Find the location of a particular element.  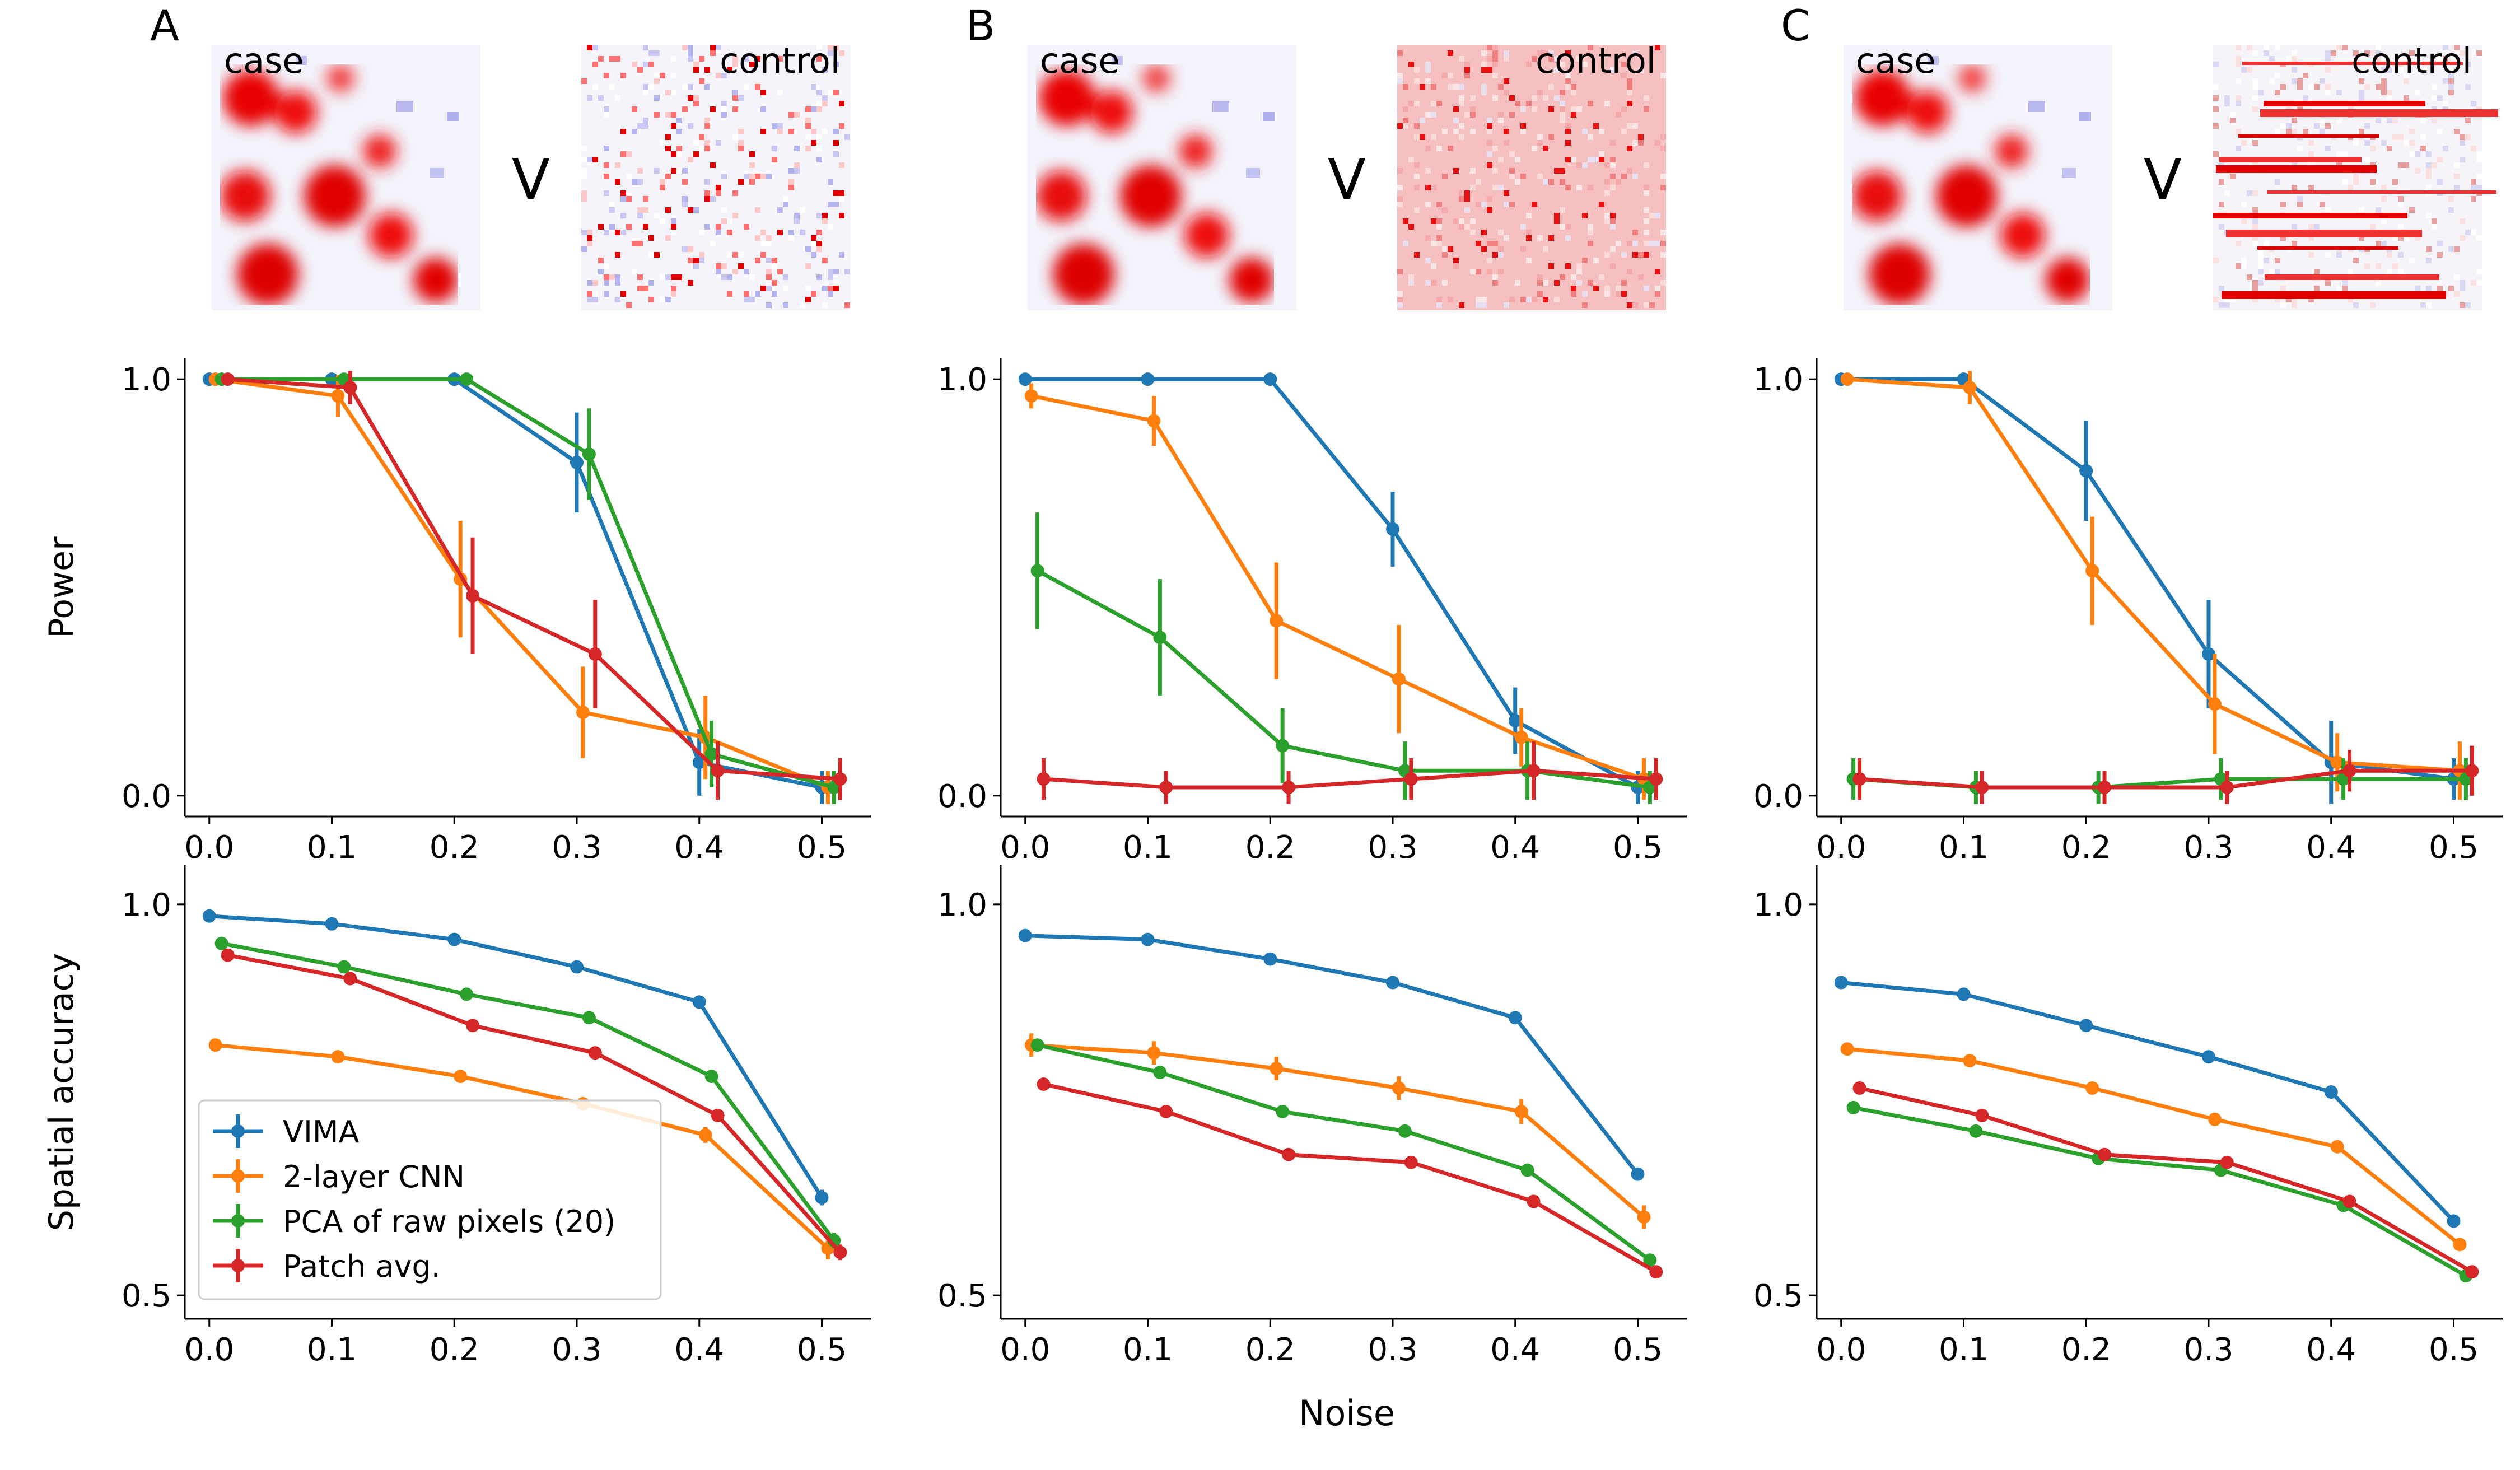

vs-label-a: V is located at coordinates (531, 179).